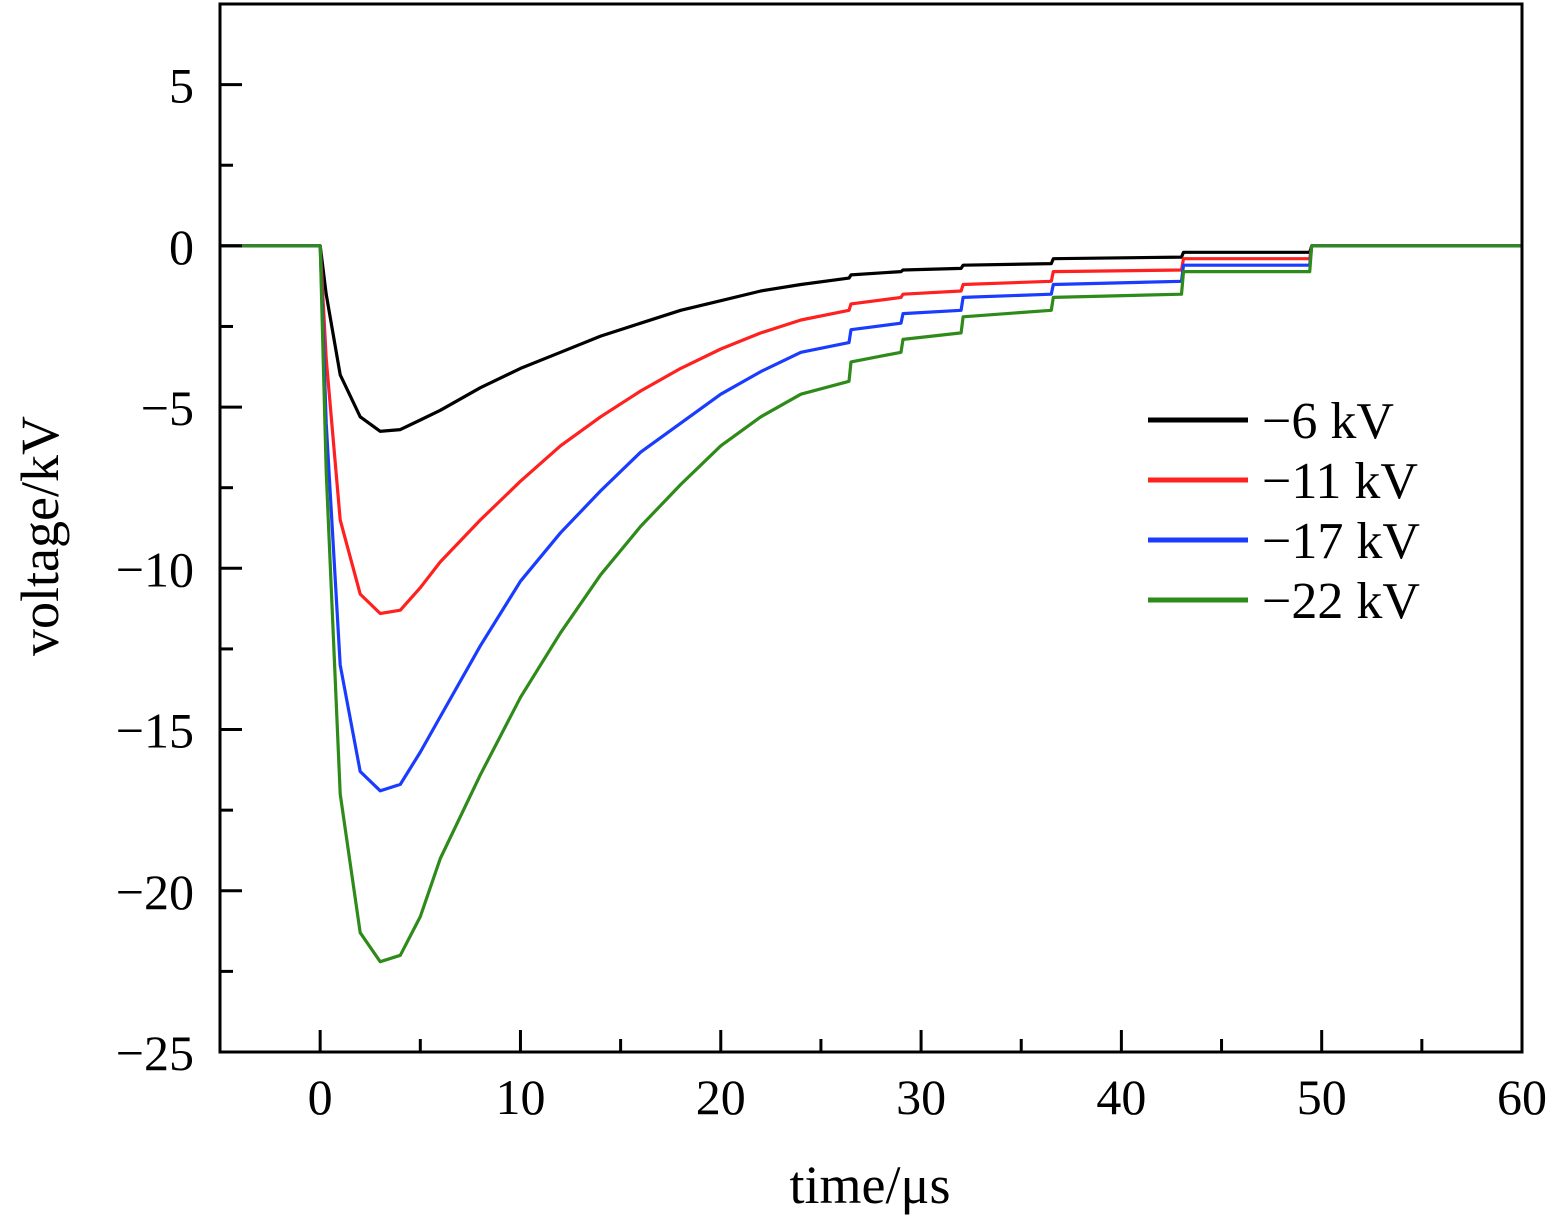 The width and height of the screenshot is (1559, 1221). I want to click on y-tick-label: 5, so click(181, 86).